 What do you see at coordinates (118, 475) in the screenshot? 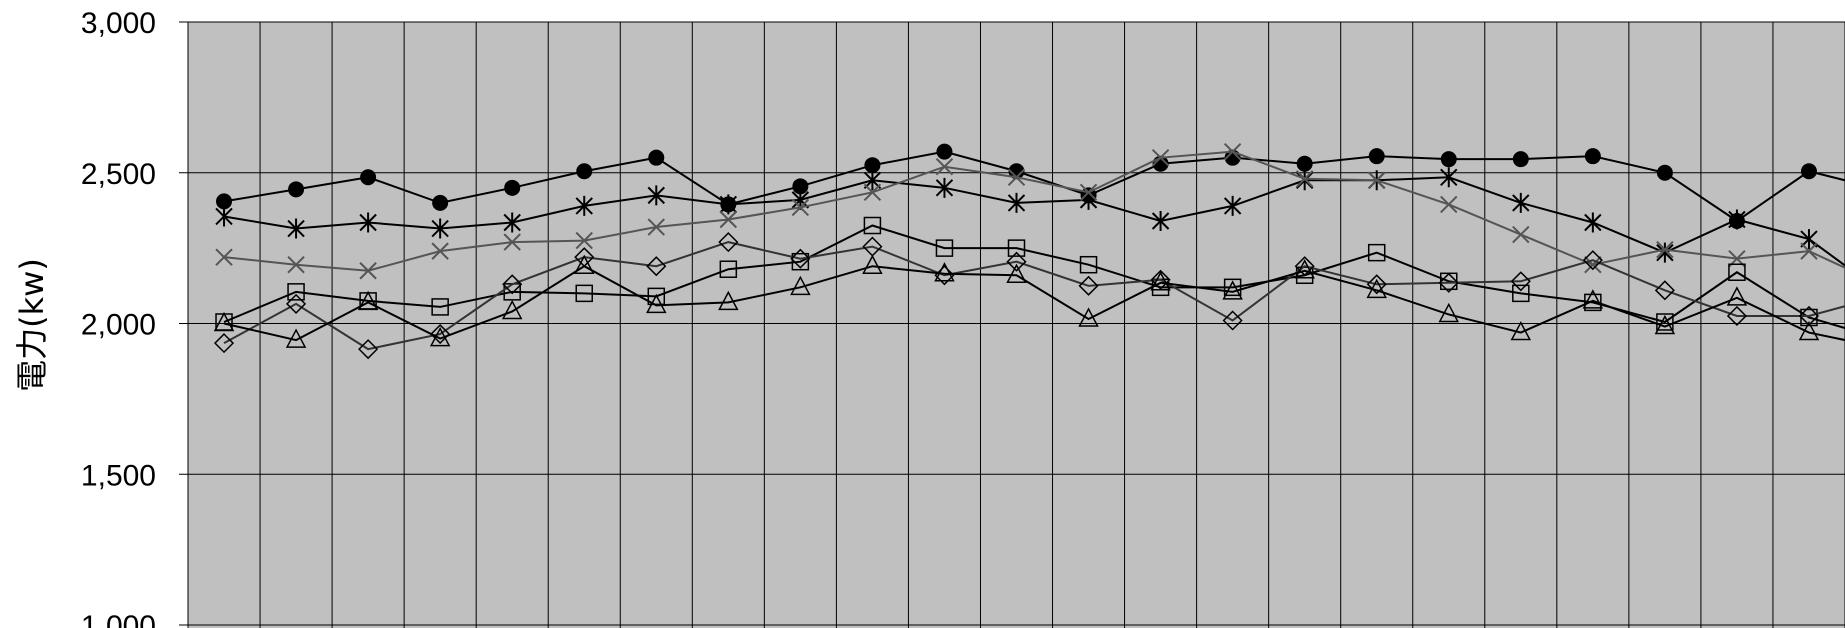
I see `y-tick-label: 1,500` at bounding box center [118, 475].